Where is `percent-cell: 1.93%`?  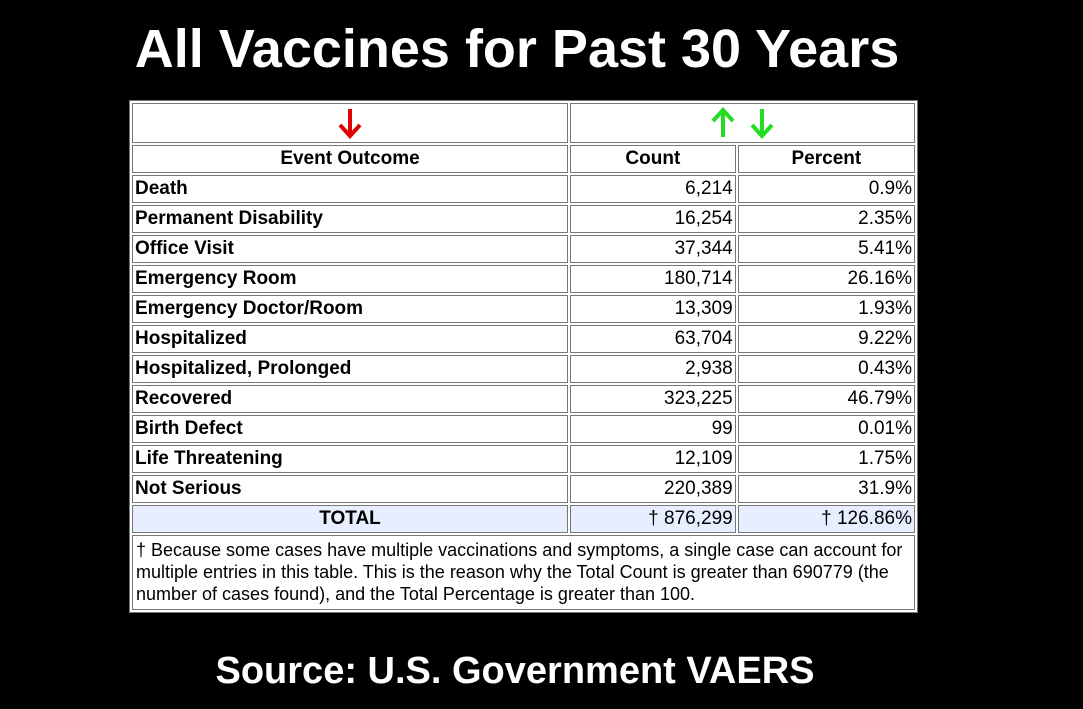 percent-cell: 1.93% is located at coordinates (826, 309).